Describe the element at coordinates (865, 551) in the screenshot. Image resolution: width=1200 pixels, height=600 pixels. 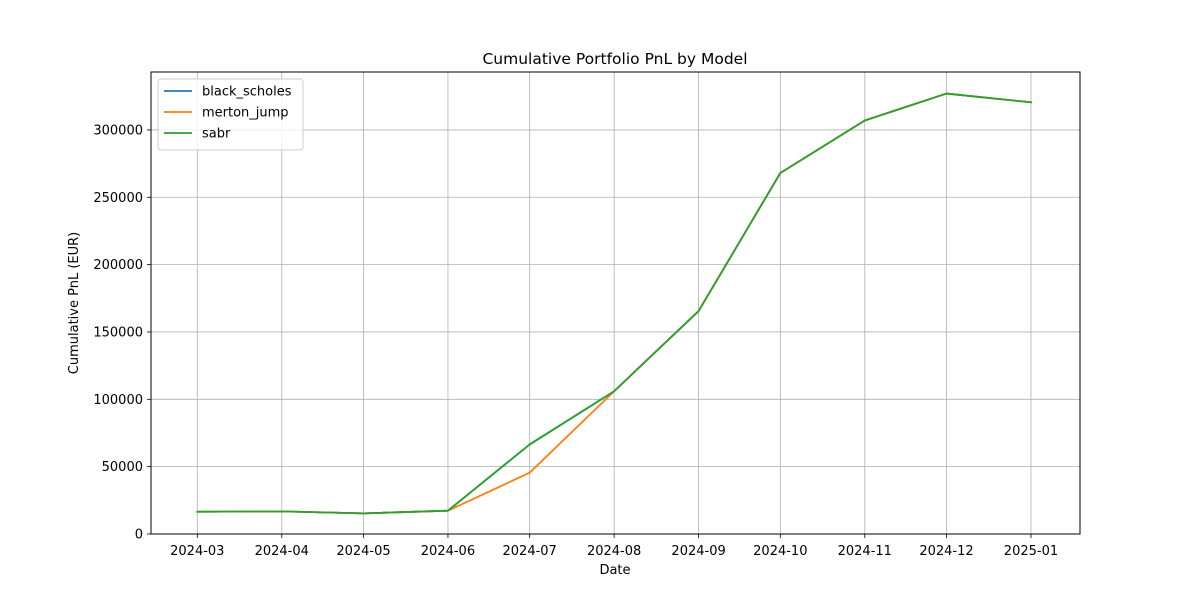
I see `x-tick-label: 2024-11` at that location.